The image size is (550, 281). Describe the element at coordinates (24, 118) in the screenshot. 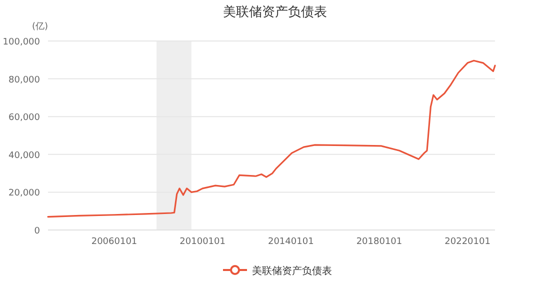

I see `y-tick-label: 60,000` at that location.